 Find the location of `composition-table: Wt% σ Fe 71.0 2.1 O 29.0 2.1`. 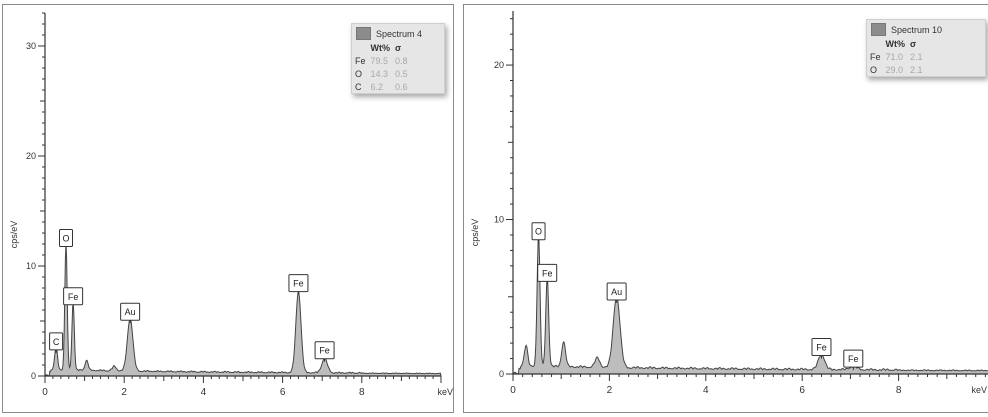

composition-table: Wt% σ Fe 71.0 2.1 O 29.0 2.1 is located at coordinates (899, 57).